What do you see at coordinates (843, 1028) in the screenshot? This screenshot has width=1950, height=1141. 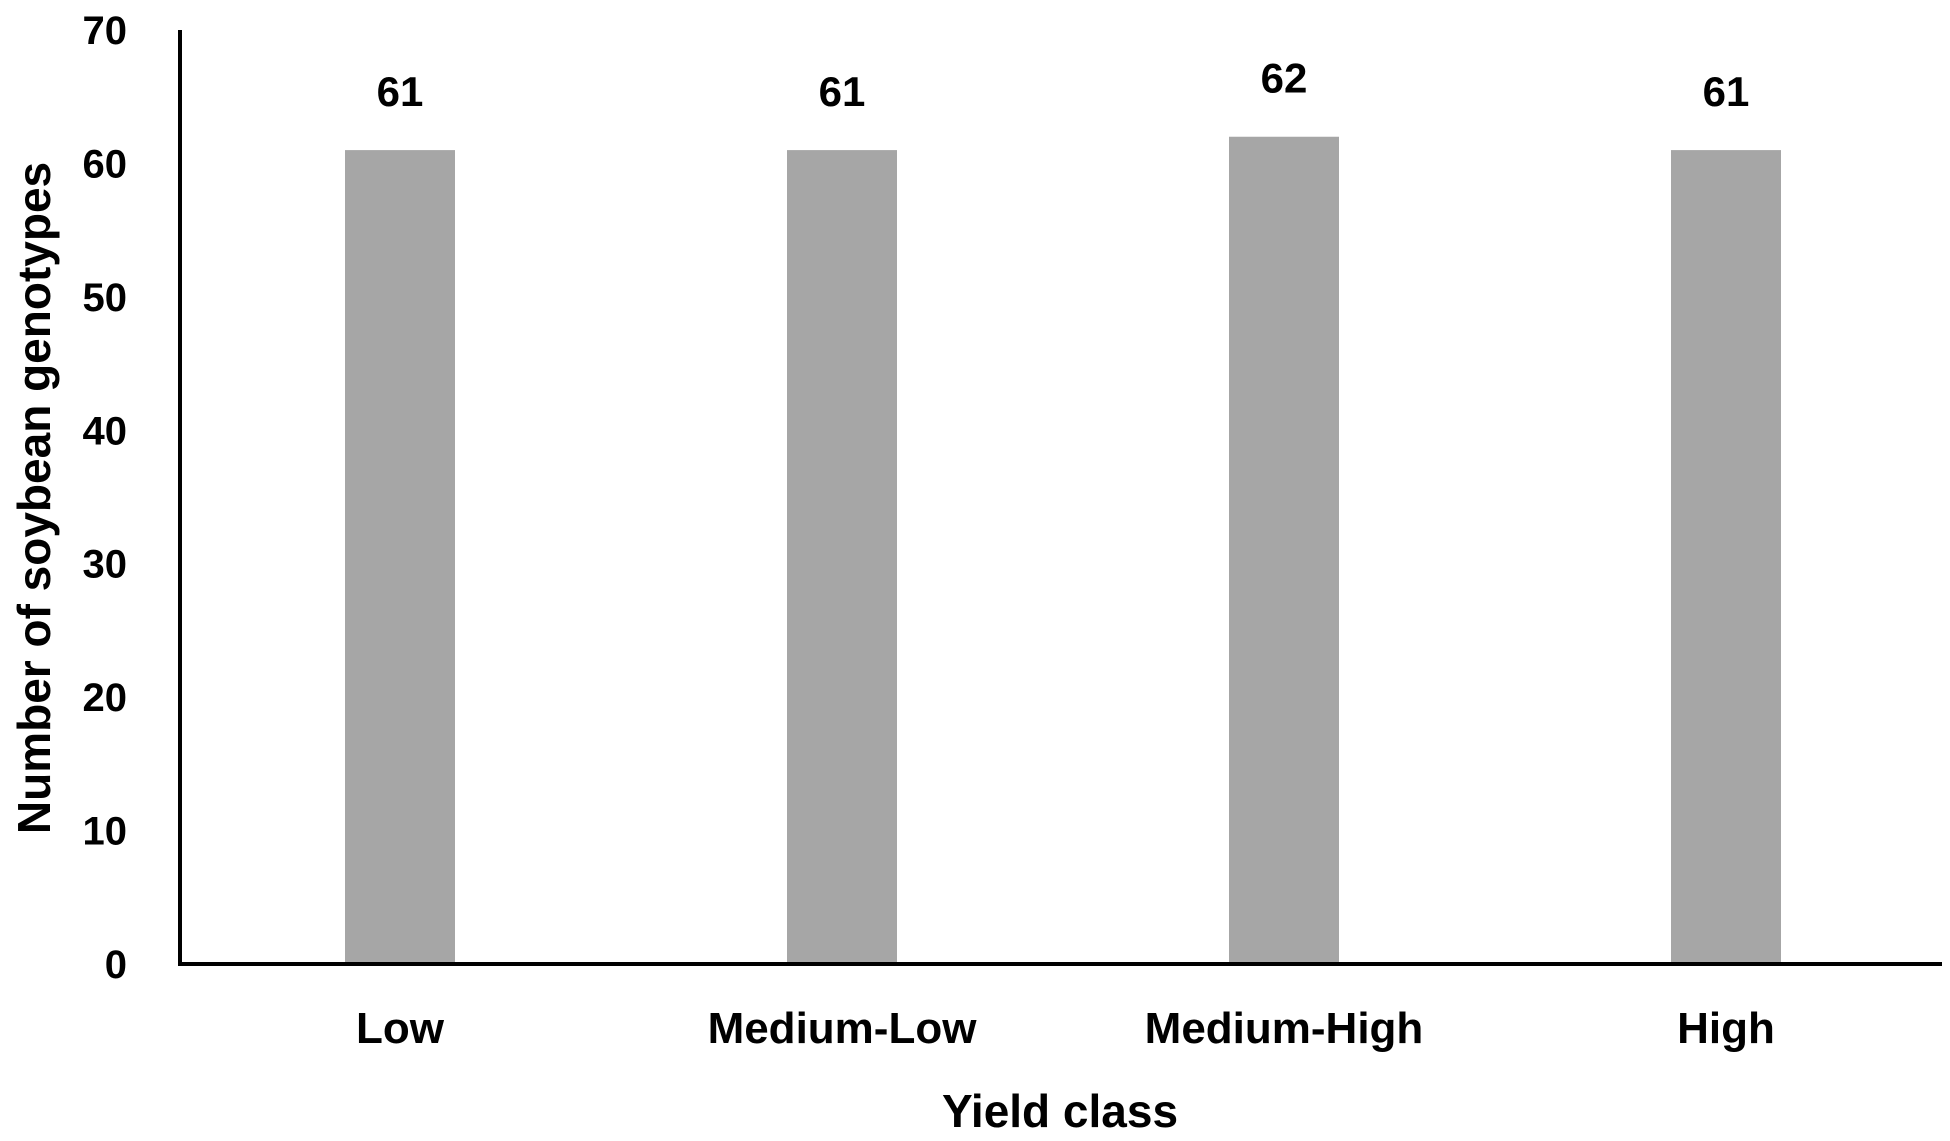 I see `x-tick-label: Medium-Low` at bounding box center [843, 1028].